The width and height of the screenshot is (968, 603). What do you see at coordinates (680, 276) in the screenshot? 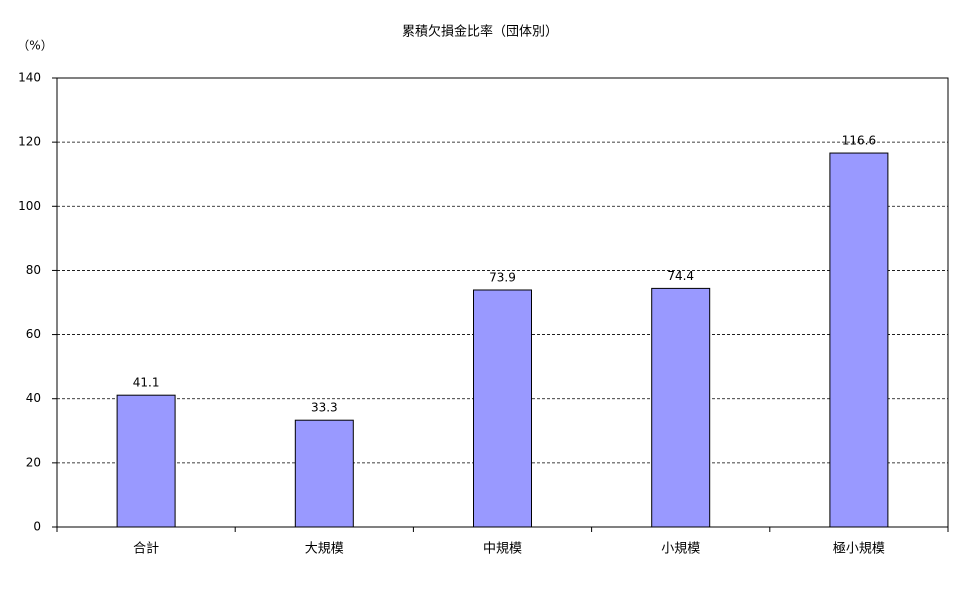
I see `value-label: 74.4` at bounding box center [680, 276].